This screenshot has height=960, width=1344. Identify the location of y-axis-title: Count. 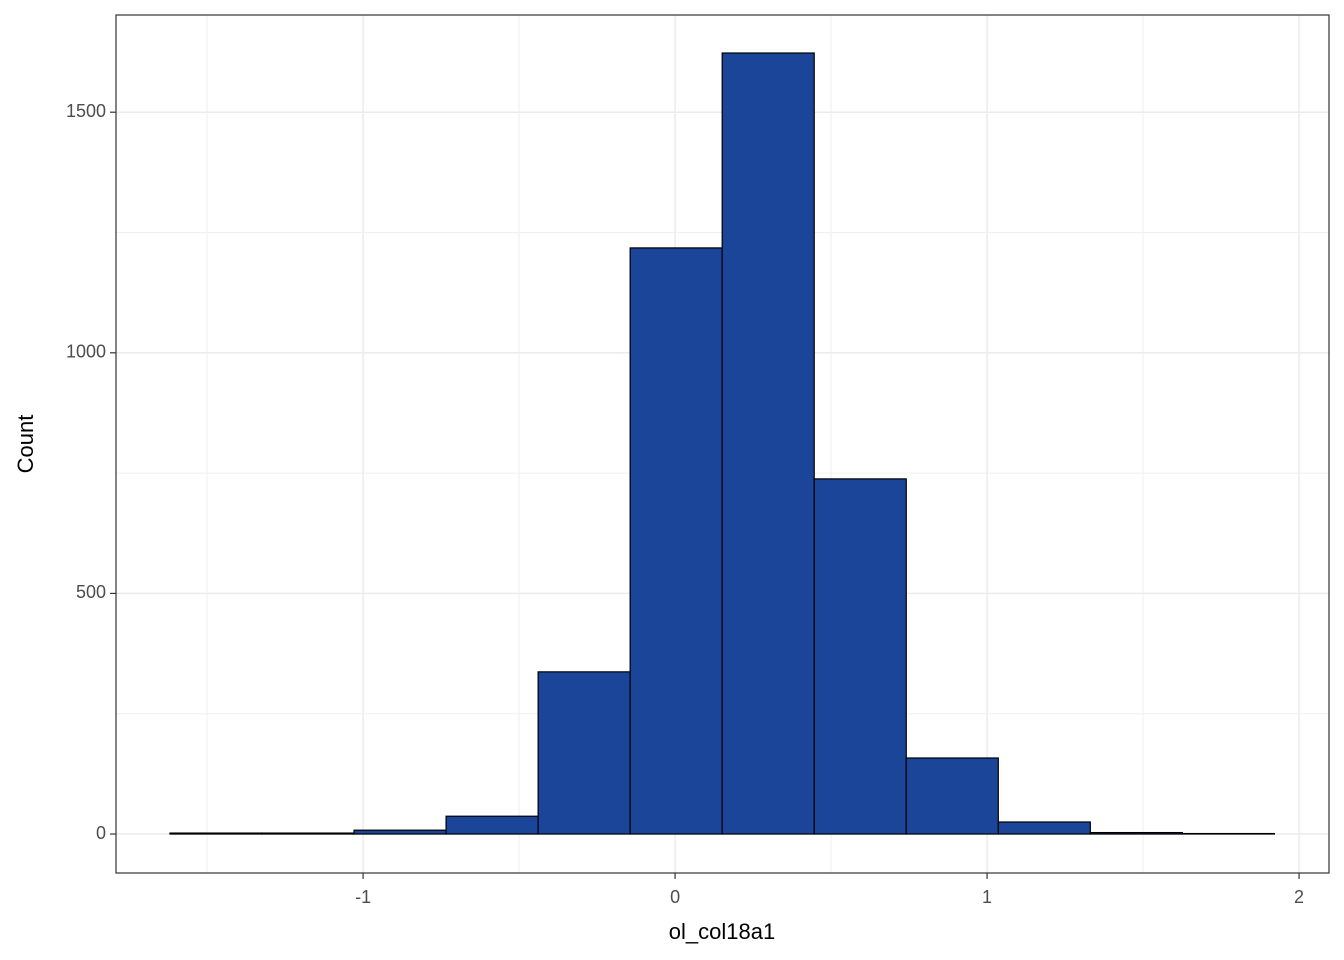
(25, 444).